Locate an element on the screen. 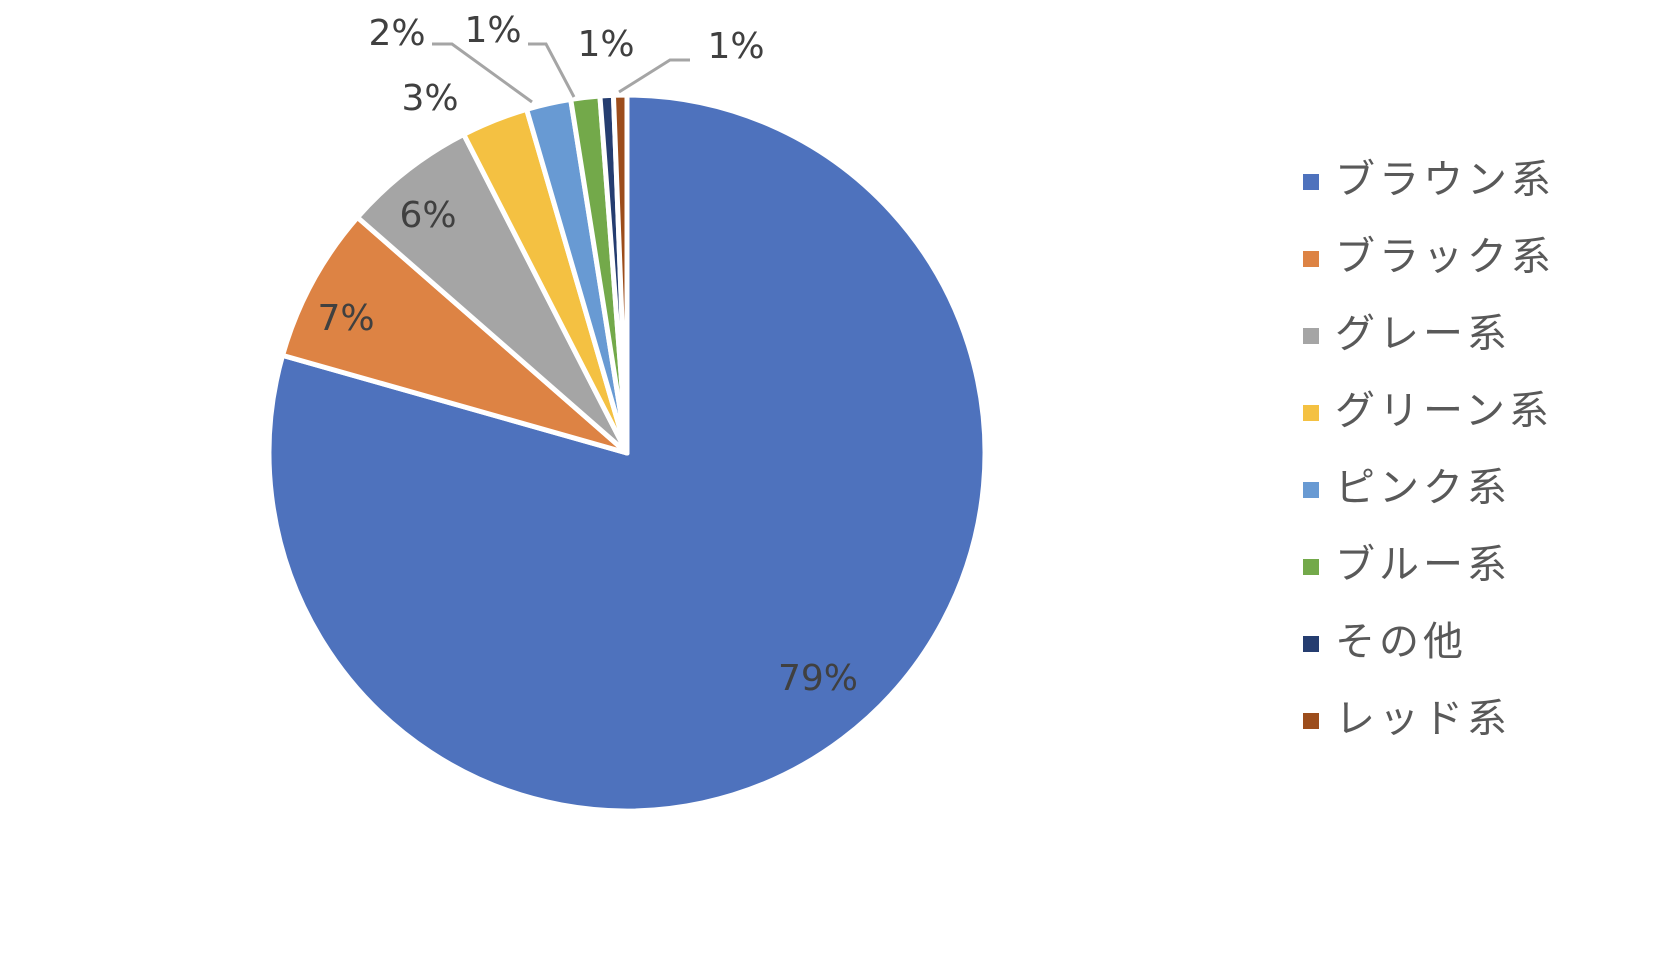  data-label-1: 79% is located at coordinates (818, 678).